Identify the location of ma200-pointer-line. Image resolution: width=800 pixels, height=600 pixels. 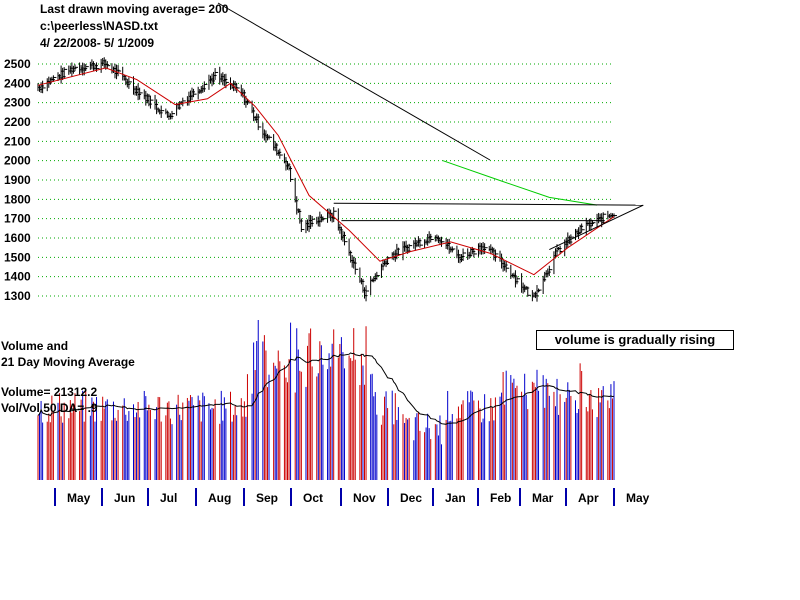
(354, 81).